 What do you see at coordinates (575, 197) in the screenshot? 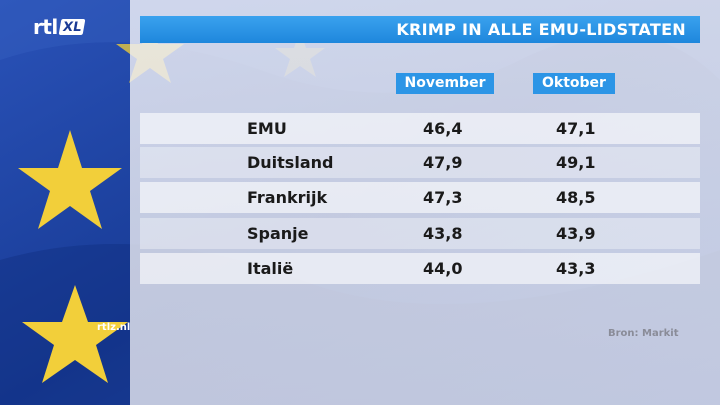
I see `value-oktober: 48,5` at bounding box center [575, 197].